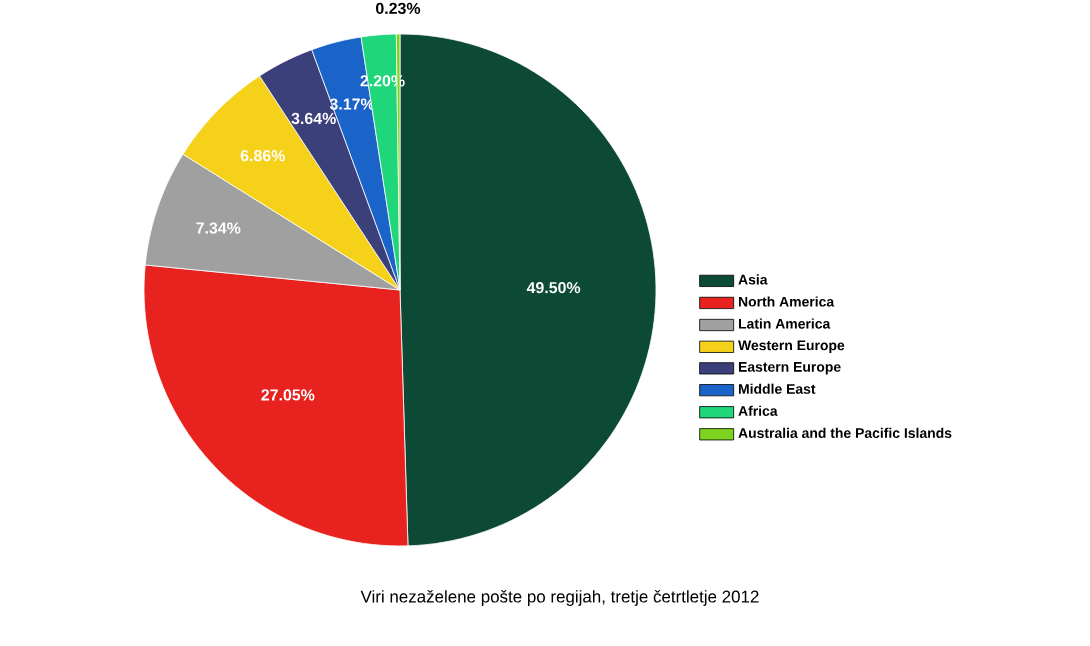 The height and width of the screenshot is (646, 1090). I want to click on text: Viri nezaželene pošte po regijah, tretje četrtletje 2012, so click(559, 598).